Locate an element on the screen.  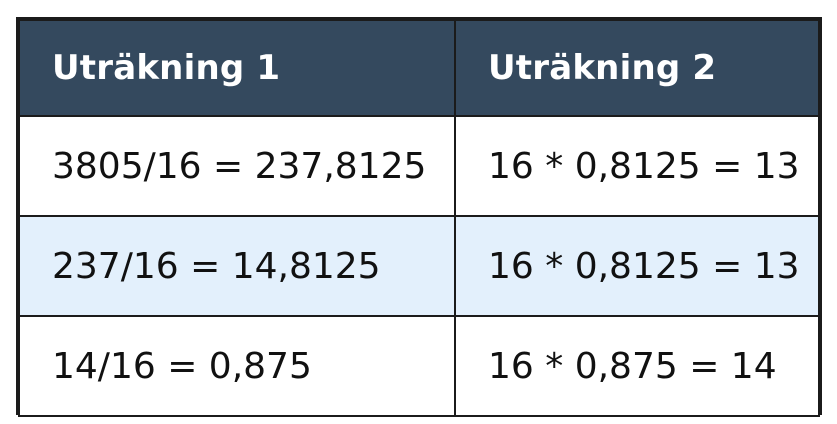
table-cell: 3805/16 = 237,8125 is located at coordinates (237, 166).